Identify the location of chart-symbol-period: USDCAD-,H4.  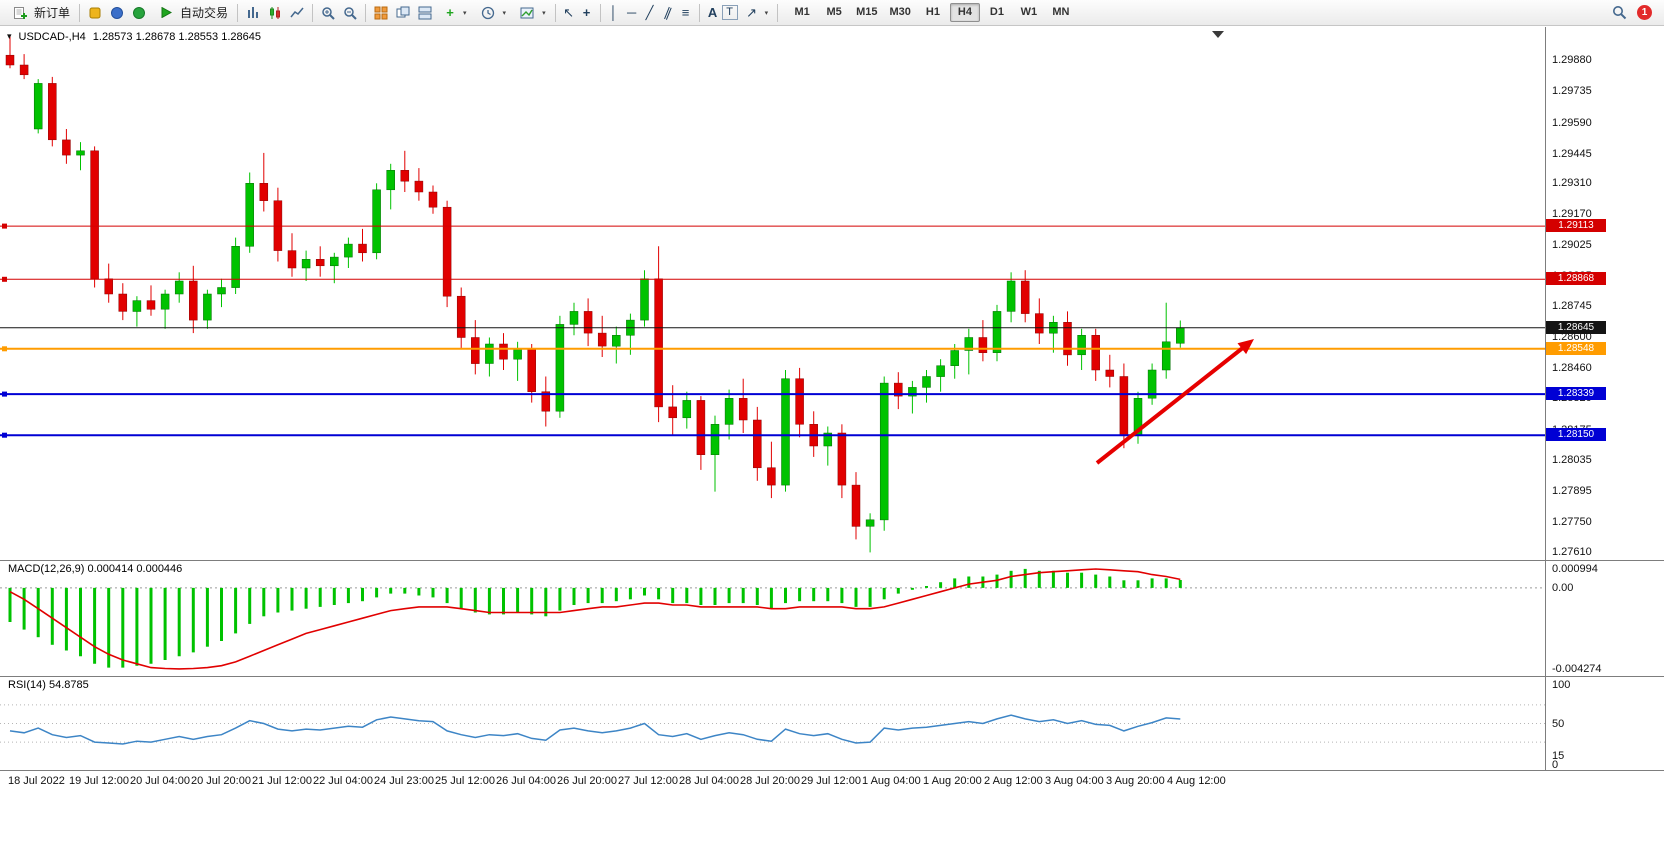
(52, 37).